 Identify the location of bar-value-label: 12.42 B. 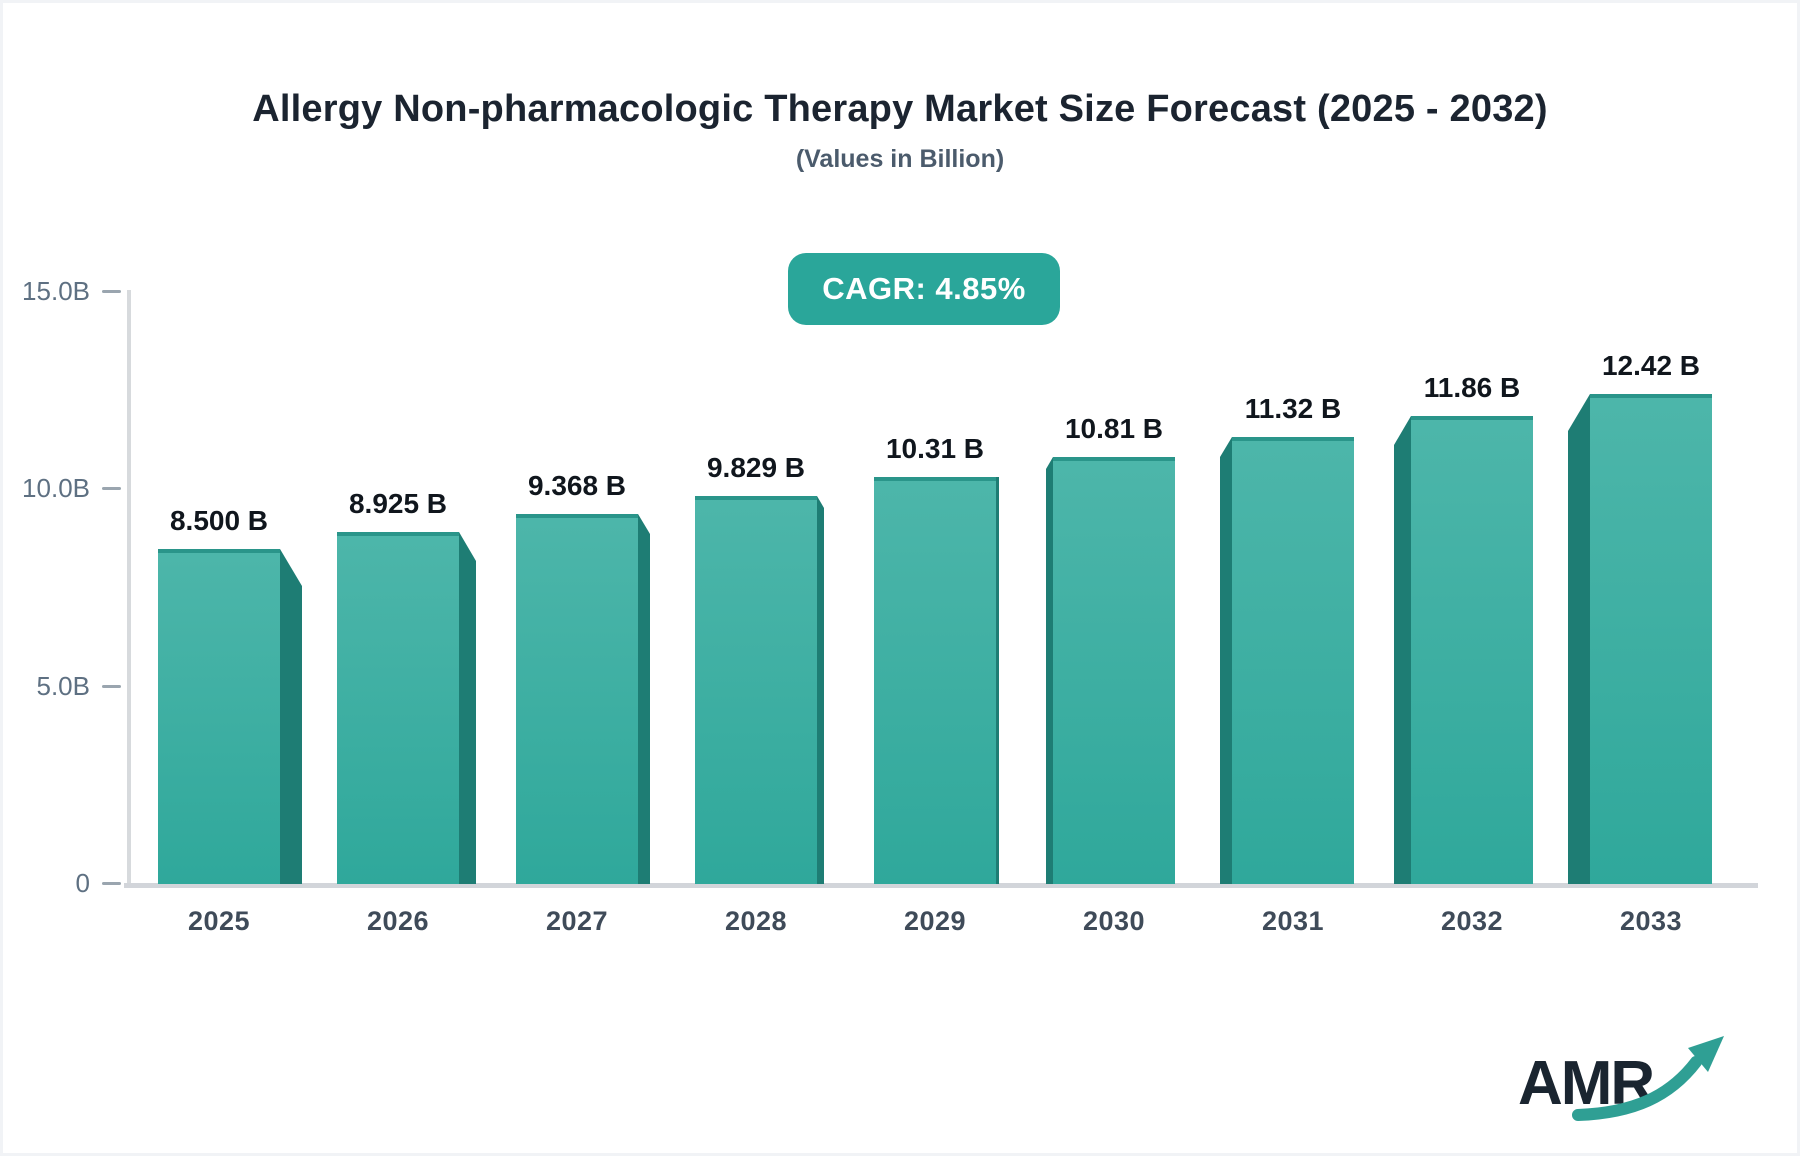
(1651, 365).